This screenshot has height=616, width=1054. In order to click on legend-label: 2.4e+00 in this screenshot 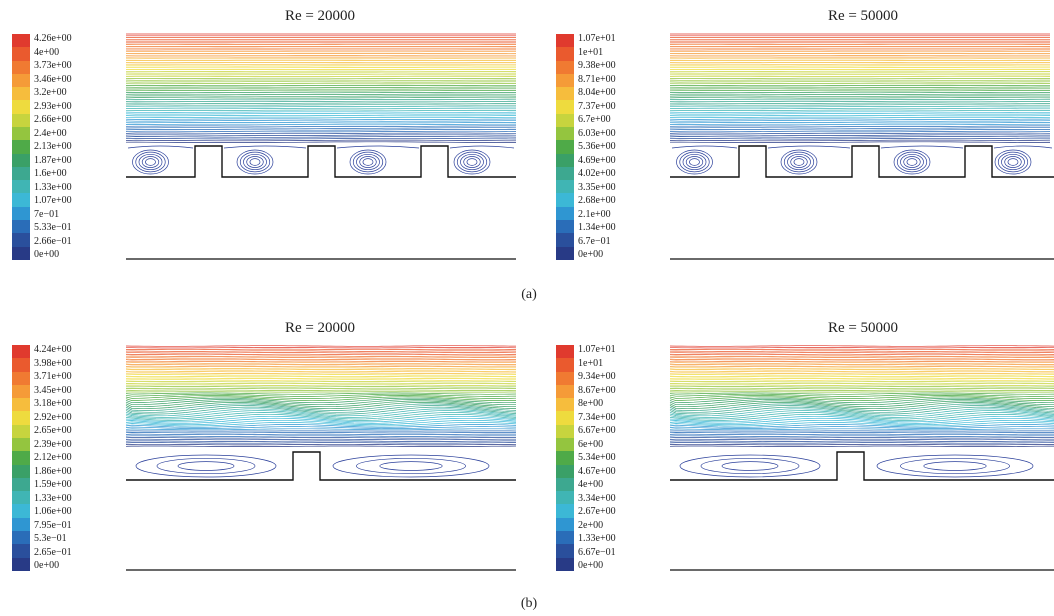, I will do `click(50, 133)`.